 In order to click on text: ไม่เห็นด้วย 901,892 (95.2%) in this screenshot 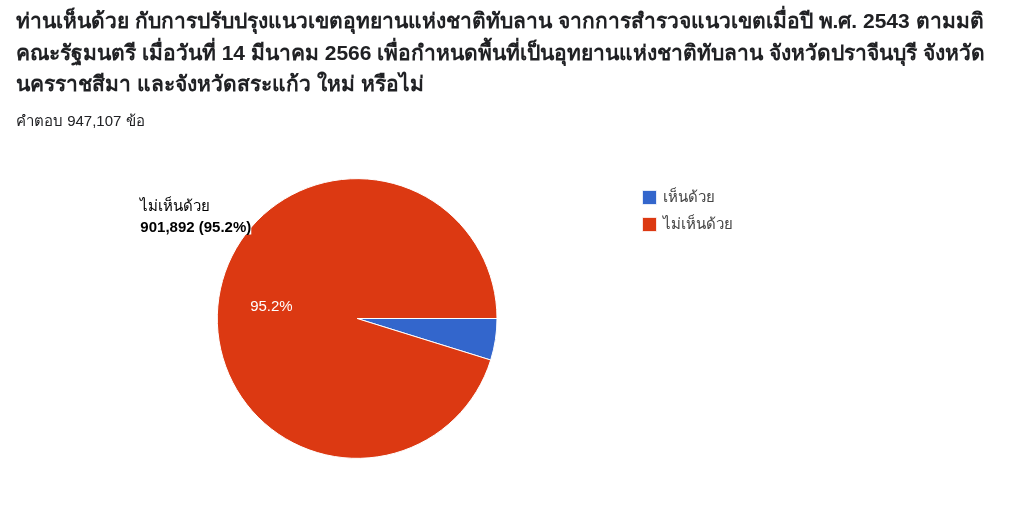, I will do `click(195, 215)`.